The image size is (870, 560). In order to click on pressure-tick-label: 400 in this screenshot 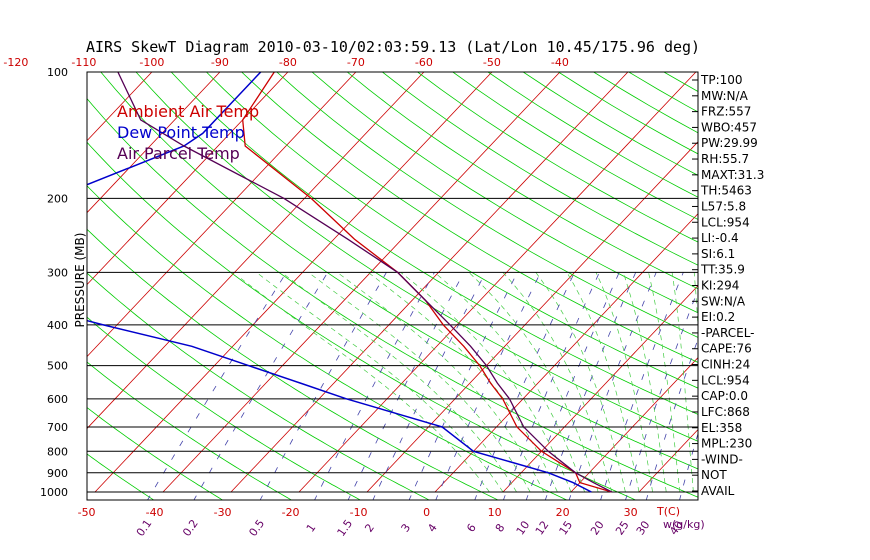, I will do `click(57, 325)`.